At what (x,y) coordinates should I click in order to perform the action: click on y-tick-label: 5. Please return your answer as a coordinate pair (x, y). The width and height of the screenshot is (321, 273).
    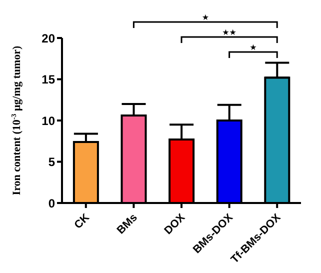
    Looking at the image, I should click on (52, 162).